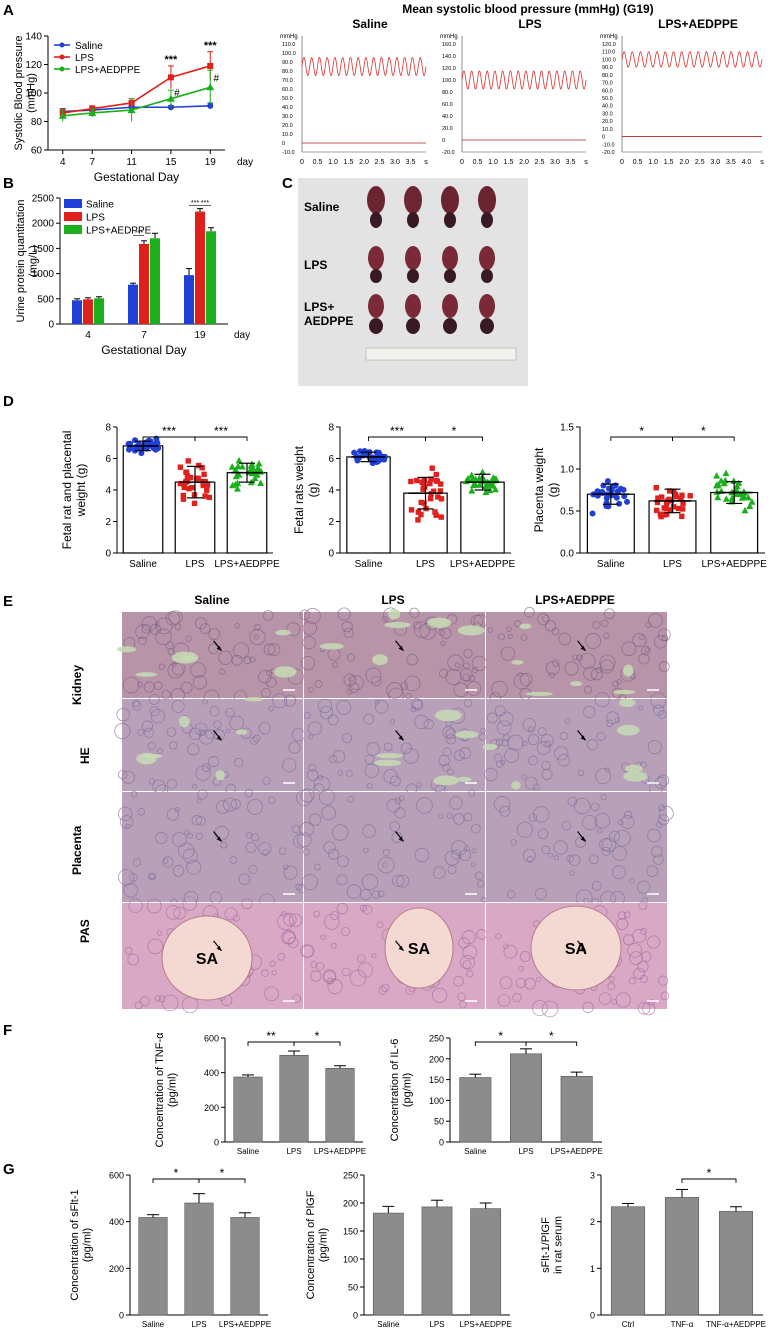 This screenshot has height=1339, width=776. Describe the element at coordinates (212, 847) in the screenshot. I see `histo-tile` at that location.